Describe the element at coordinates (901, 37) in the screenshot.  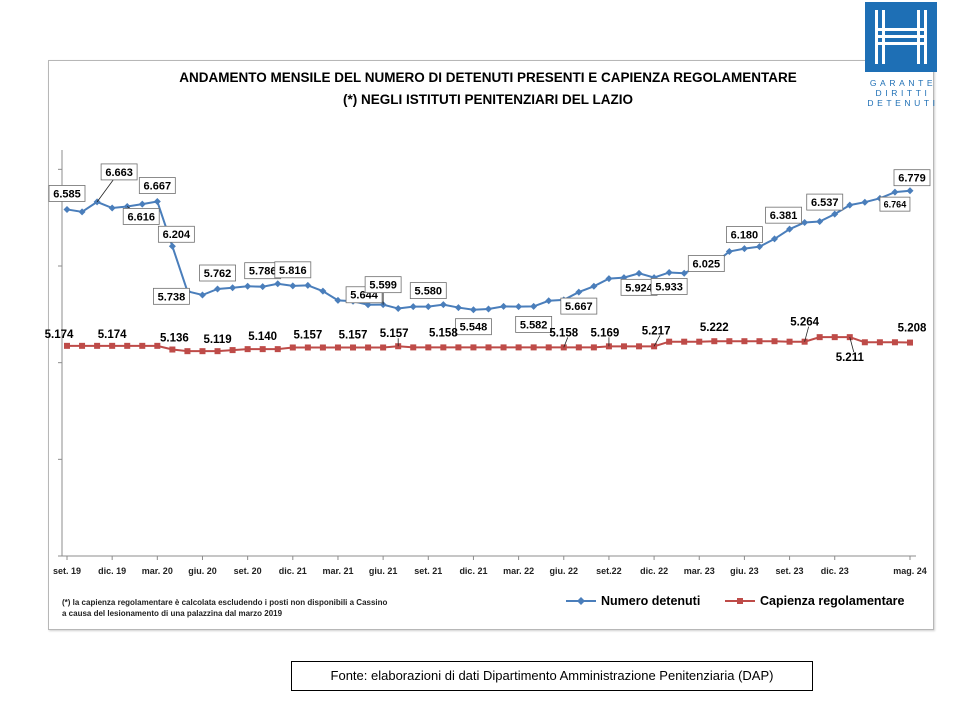
I see `logo-glyph` at that location.